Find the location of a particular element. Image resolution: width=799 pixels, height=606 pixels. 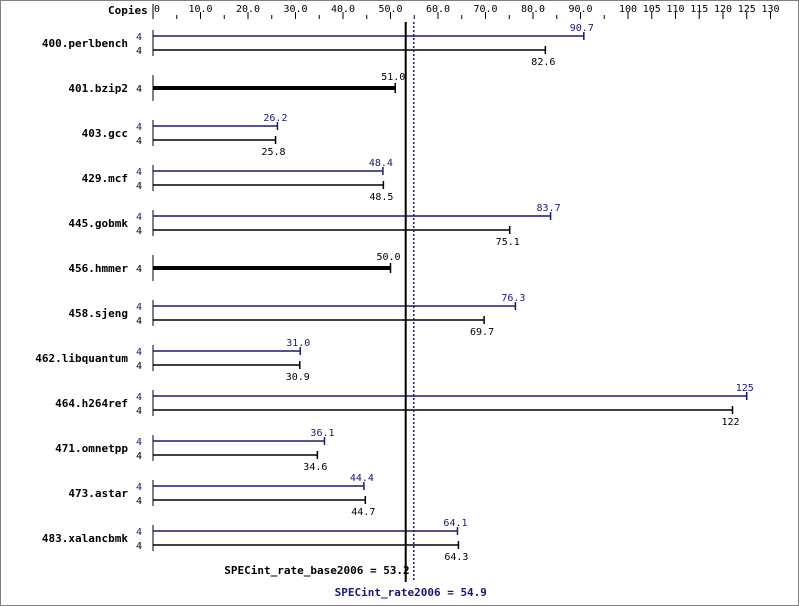

base-reference-label: SPECint_rate_base2006 = 53.2 is located at coordinates (316, 570).